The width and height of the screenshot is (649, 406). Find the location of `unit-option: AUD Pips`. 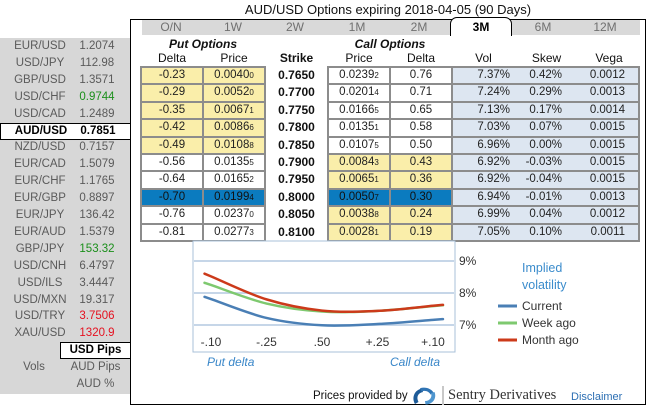

unit-option: AUD Pips is located at coordinates (95, 367).